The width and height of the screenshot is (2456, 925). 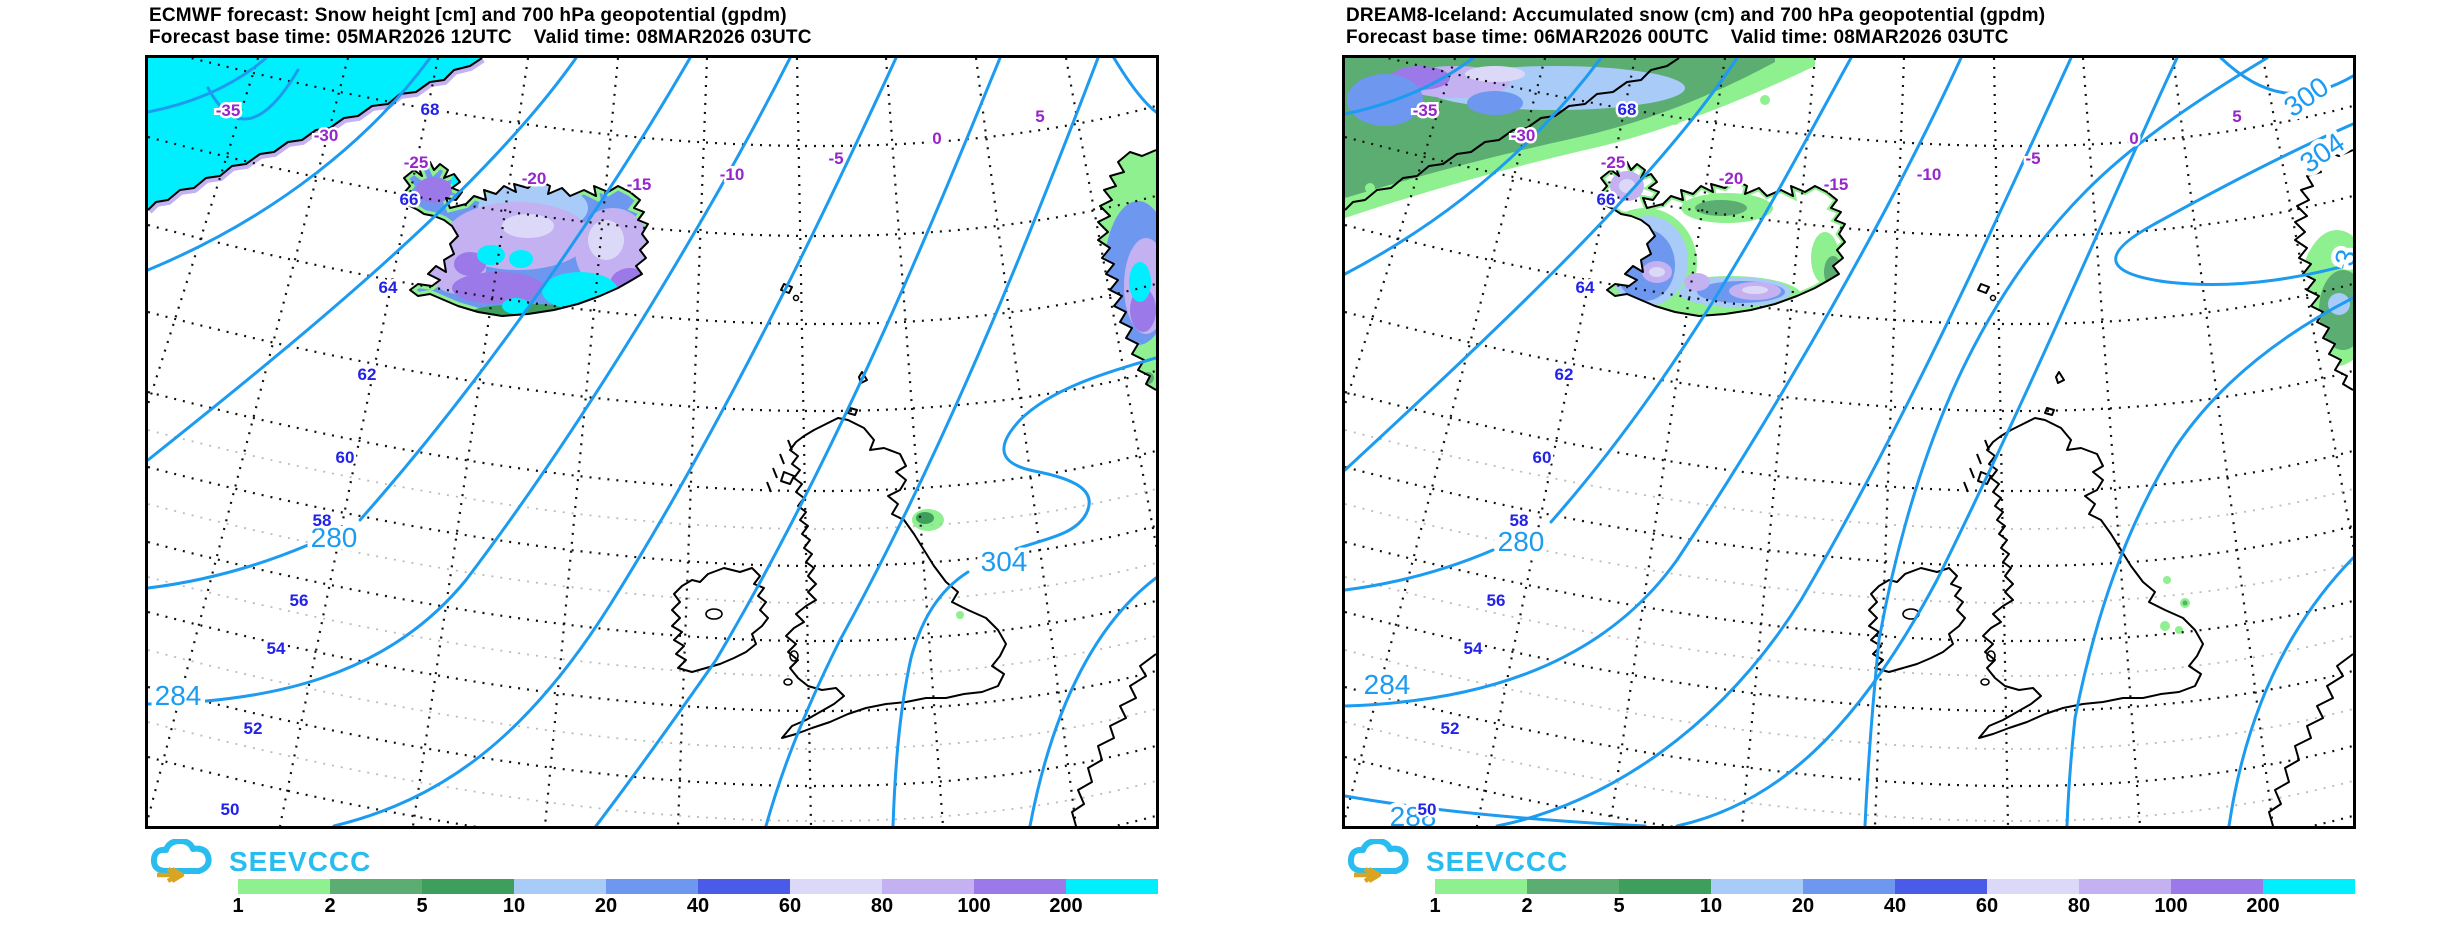 I want to click on svg-text: -25, so click(x=416, y=162).